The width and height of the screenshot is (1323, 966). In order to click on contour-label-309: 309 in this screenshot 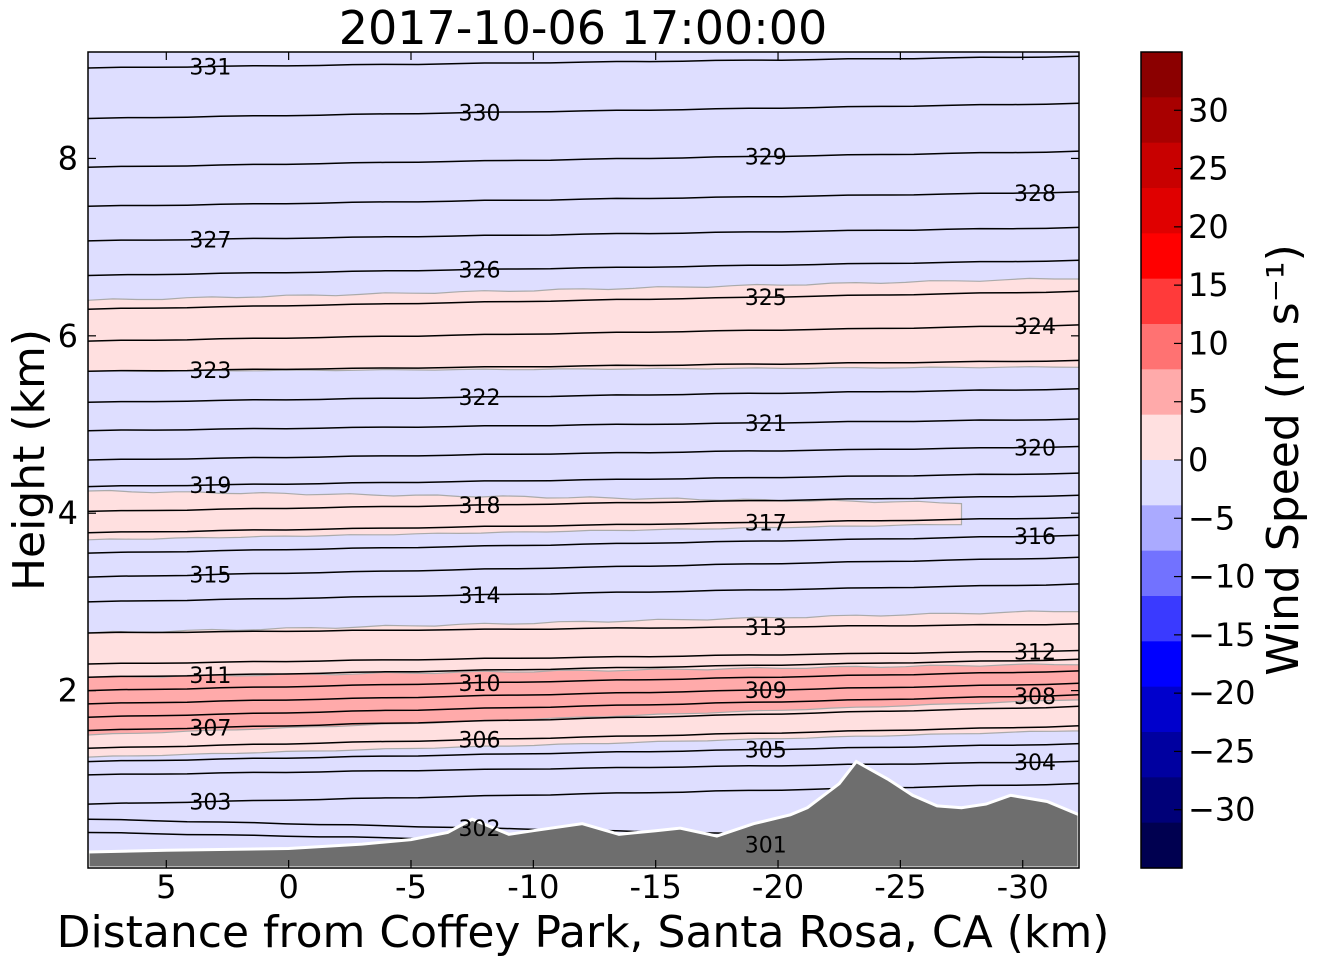, I will do `click(766, 691)`.